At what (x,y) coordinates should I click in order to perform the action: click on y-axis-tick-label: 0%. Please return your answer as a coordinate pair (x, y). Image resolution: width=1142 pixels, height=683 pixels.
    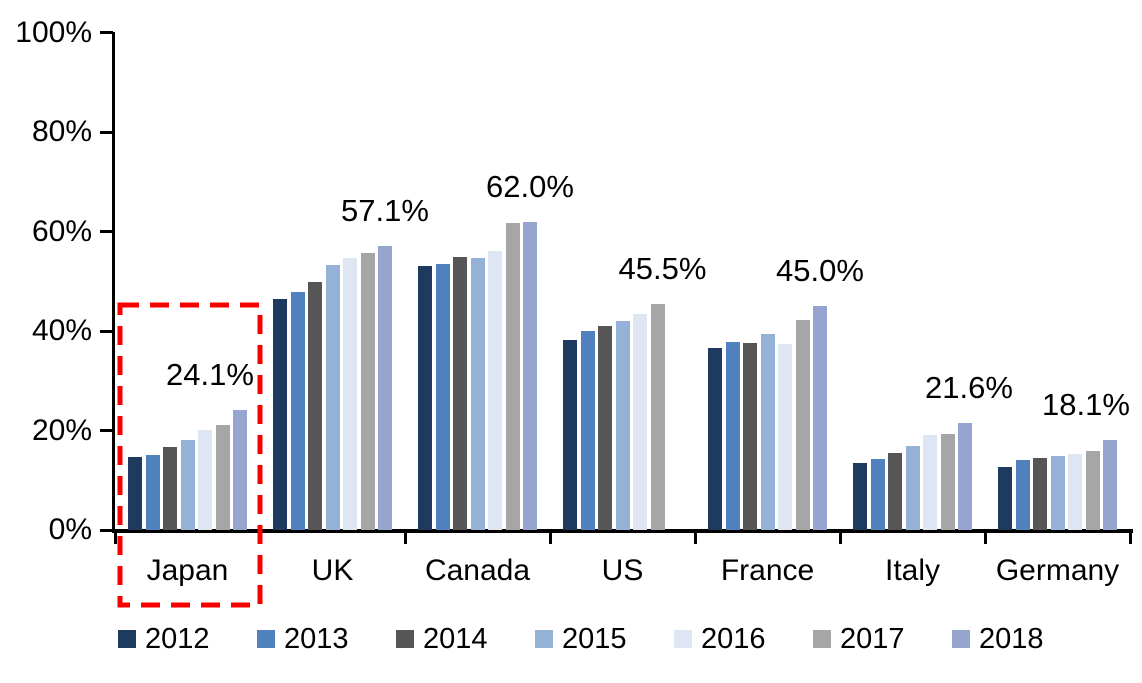
    Looking at the image, I should click on (70, 529).